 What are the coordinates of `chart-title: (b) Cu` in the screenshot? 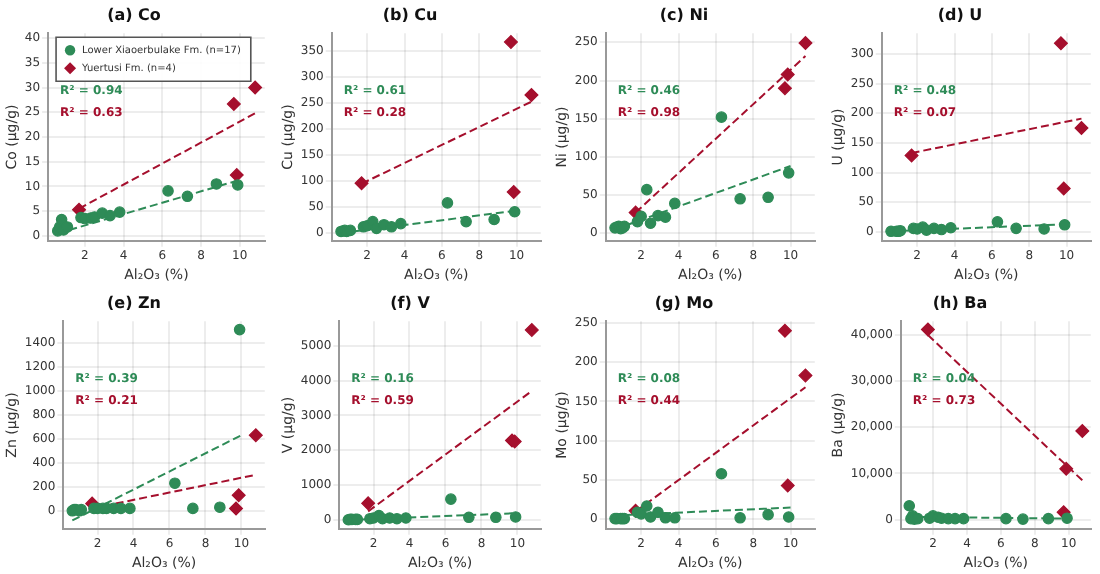 It's located at (409, 14).